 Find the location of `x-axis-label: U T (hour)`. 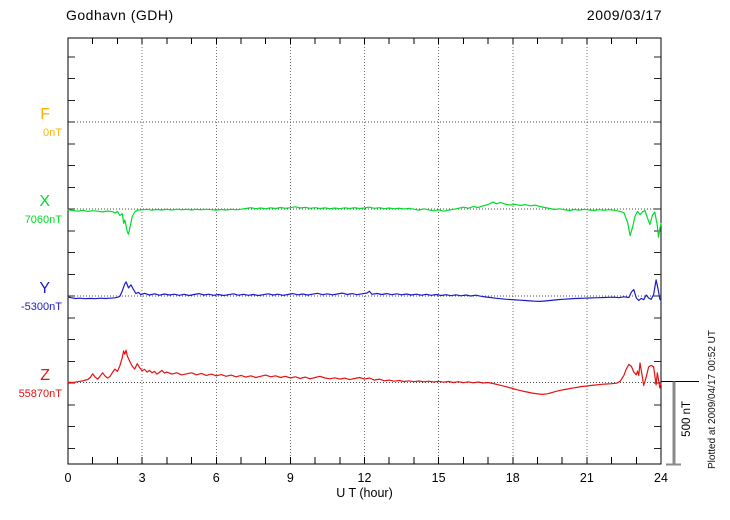

x-axis-label: U T (hour) is located at coordinates (364, 493).